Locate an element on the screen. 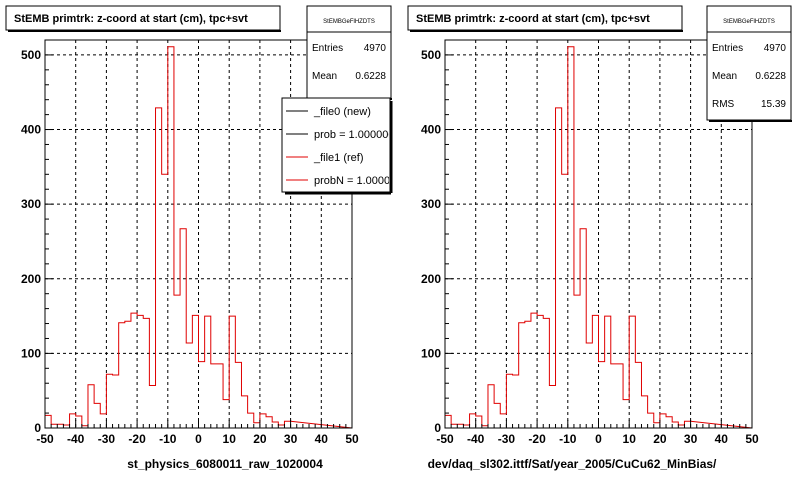 The image size is (800, 480). legend-label: probN = 1.000000 is located at coordinates (358, 181).